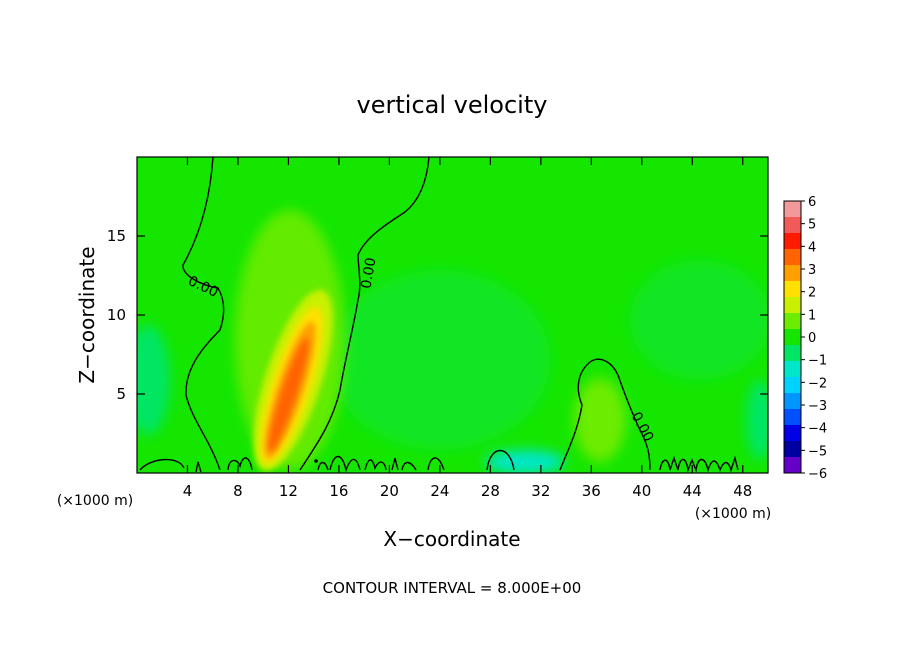  Describe the element at coordinates (203, 314) in the screenshot. I see `contour-left` at that location.